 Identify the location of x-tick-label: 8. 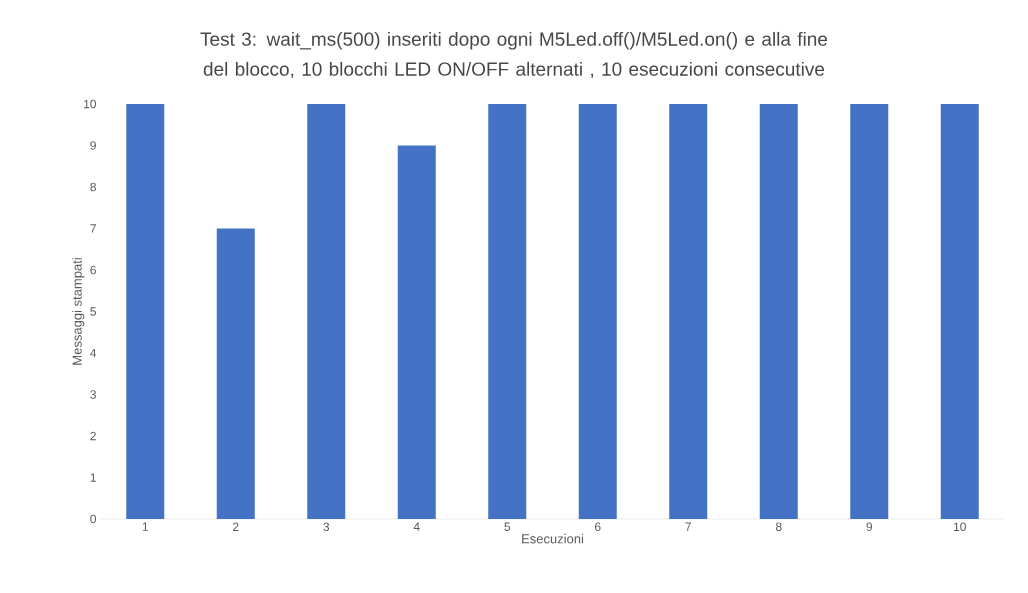
(778, 527).